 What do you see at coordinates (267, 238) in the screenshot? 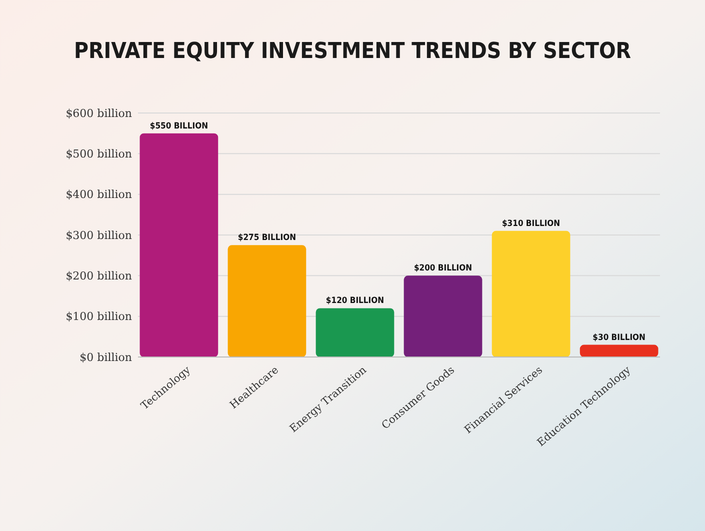
I see `data-label: $275 BILLION` at bounding box center [267, 238].